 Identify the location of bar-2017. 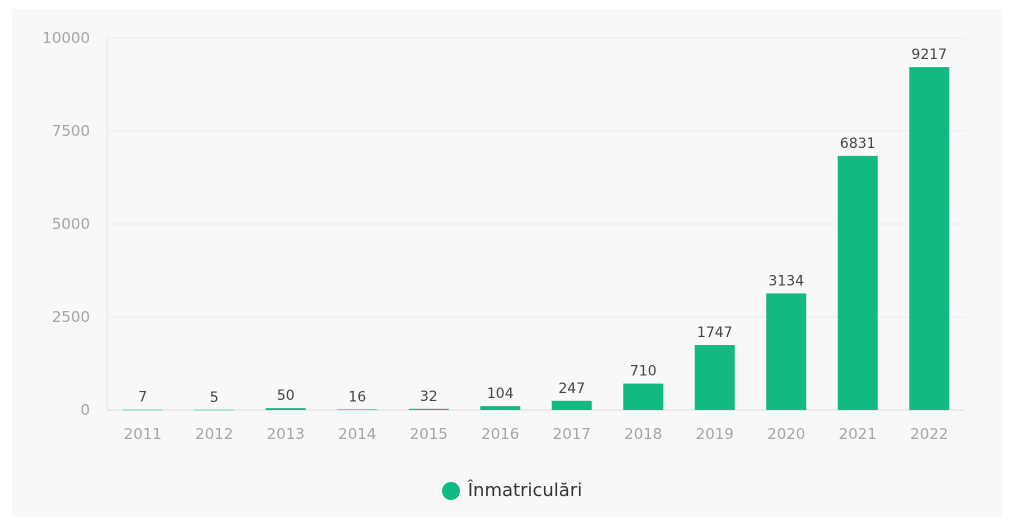
(571, 405).